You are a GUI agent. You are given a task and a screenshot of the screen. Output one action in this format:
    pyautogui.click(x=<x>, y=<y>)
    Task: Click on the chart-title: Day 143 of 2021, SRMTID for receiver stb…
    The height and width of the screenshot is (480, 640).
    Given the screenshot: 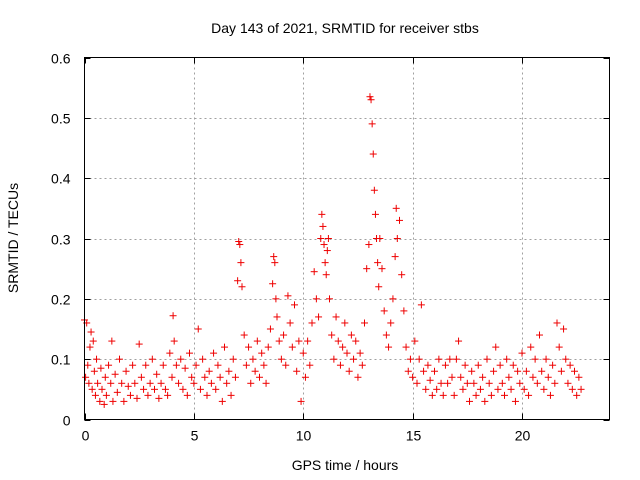 What is the action you would take?
    pyautogui.click(x=345, y=28)
    